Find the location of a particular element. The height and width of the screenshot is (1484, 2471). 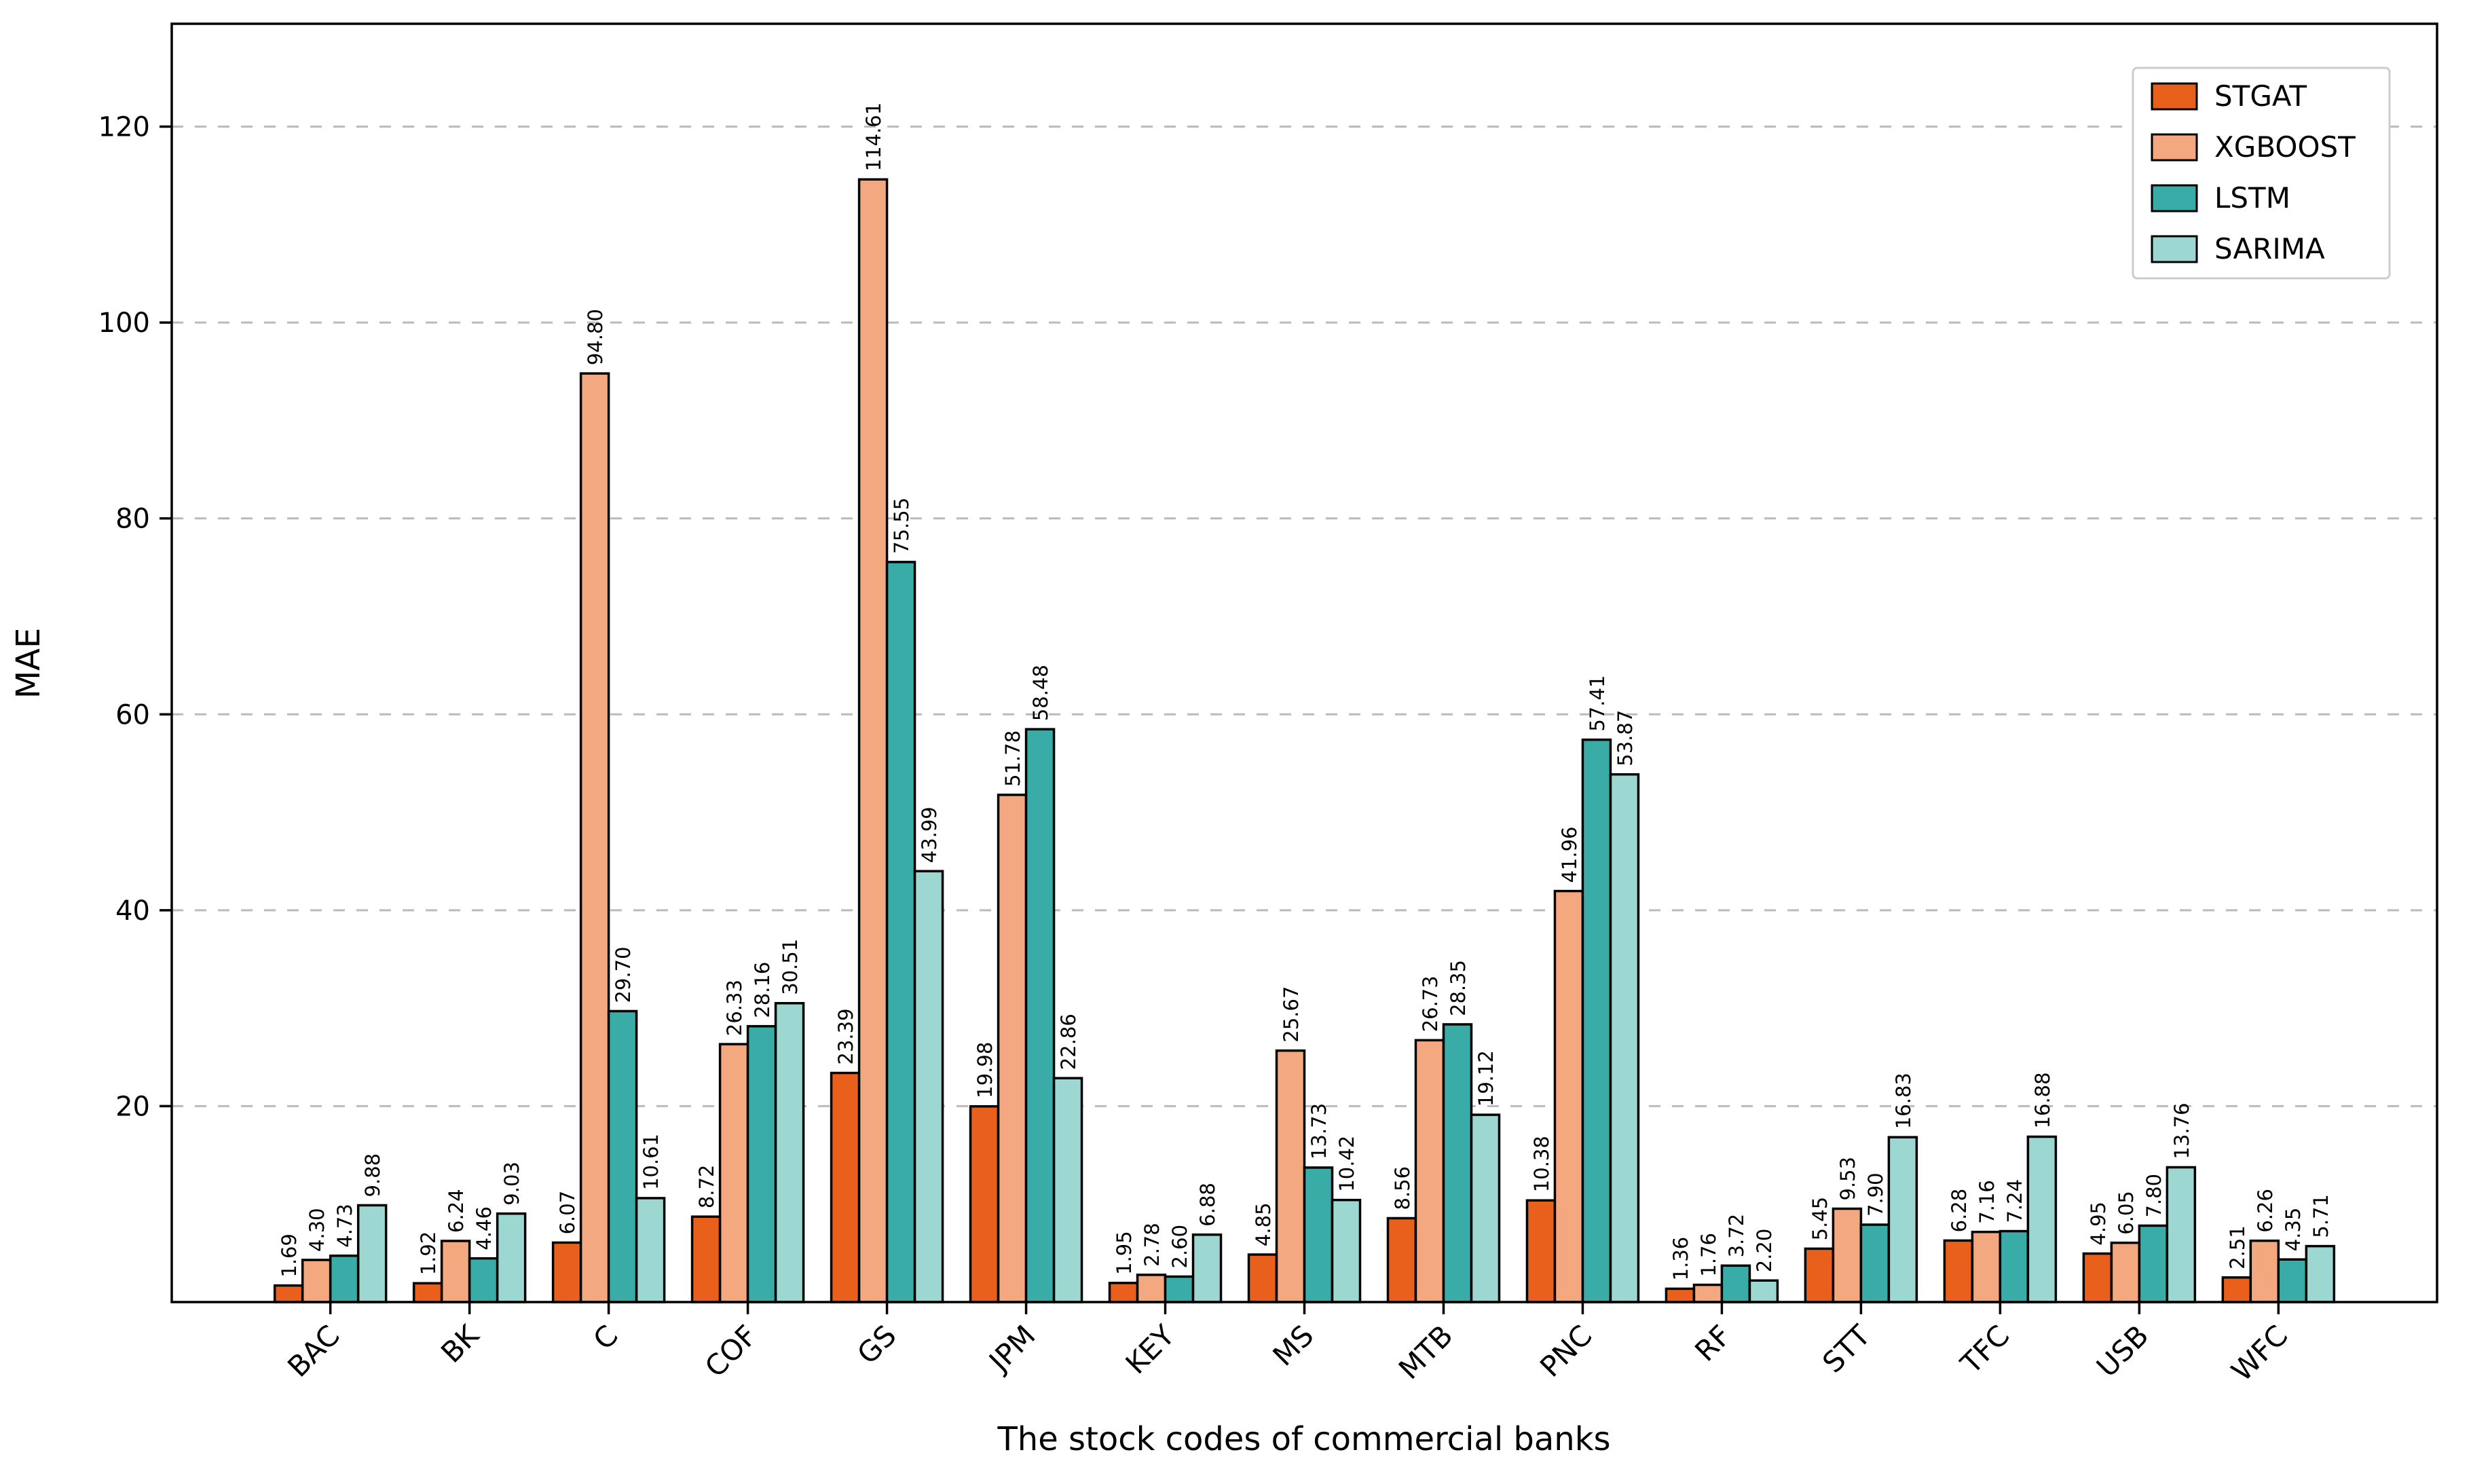

bar-value-label: 6.26 is located at coordinates (2265, 1211).